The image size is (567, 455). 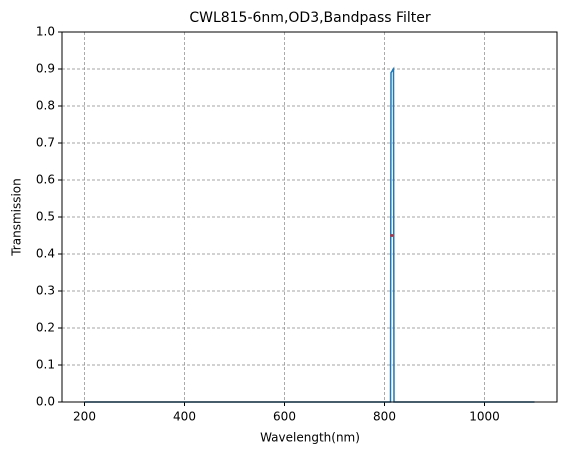 What do you see at coordinates (392, 235) in the screenshot?
I see `center-marker` at bounding box center [392, 235].